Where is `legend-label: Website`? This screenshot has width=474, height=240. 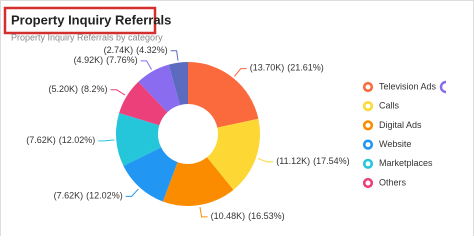 legend-label: Website is located at coordinates (395, 144).